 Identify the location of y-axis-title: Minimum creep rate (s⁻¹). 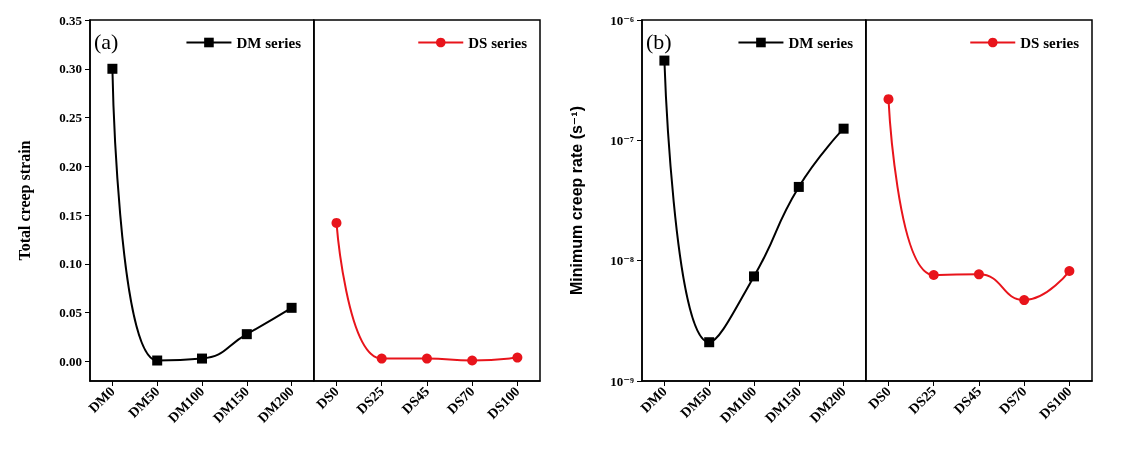
(575, 200).